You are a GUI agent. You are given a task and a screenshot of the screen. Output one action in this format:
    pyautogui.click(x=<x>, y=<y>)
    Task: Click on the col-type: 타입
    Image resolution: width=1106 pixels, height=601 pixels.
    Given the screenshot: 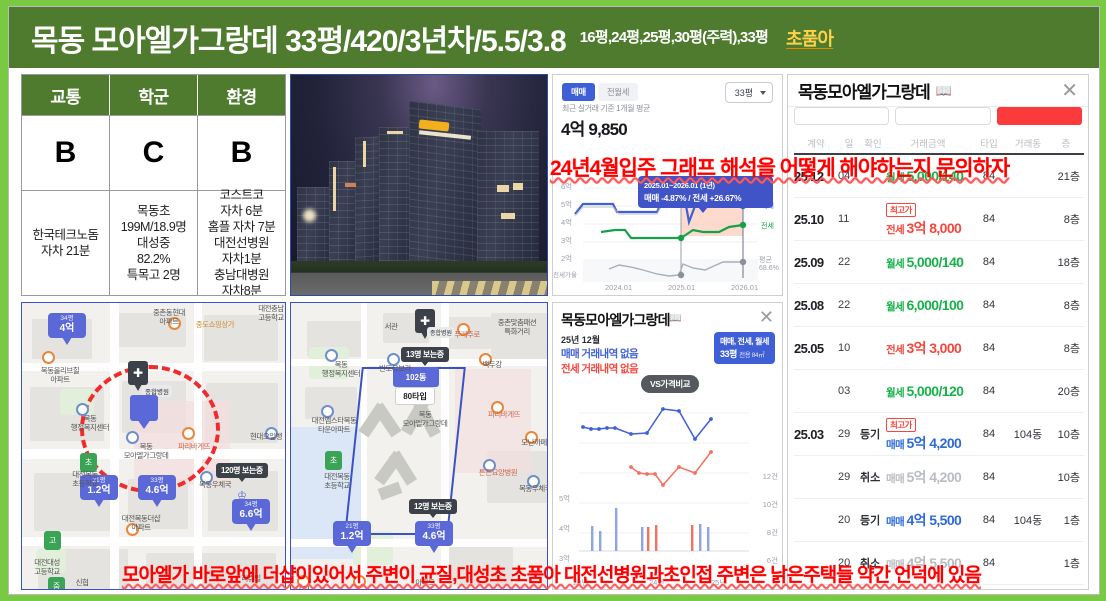 What is the action you would take?
    pyautogui.click(x=989, y=144)
    